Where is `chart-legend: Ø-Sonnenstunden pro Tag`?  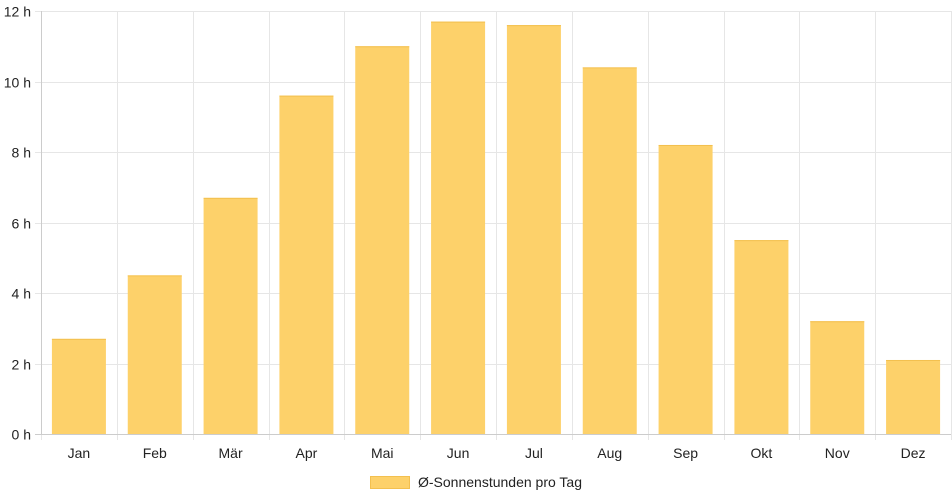
chart-legend: Ø-Sonnenstunden pro Tag is located at coordinates (476, 482).